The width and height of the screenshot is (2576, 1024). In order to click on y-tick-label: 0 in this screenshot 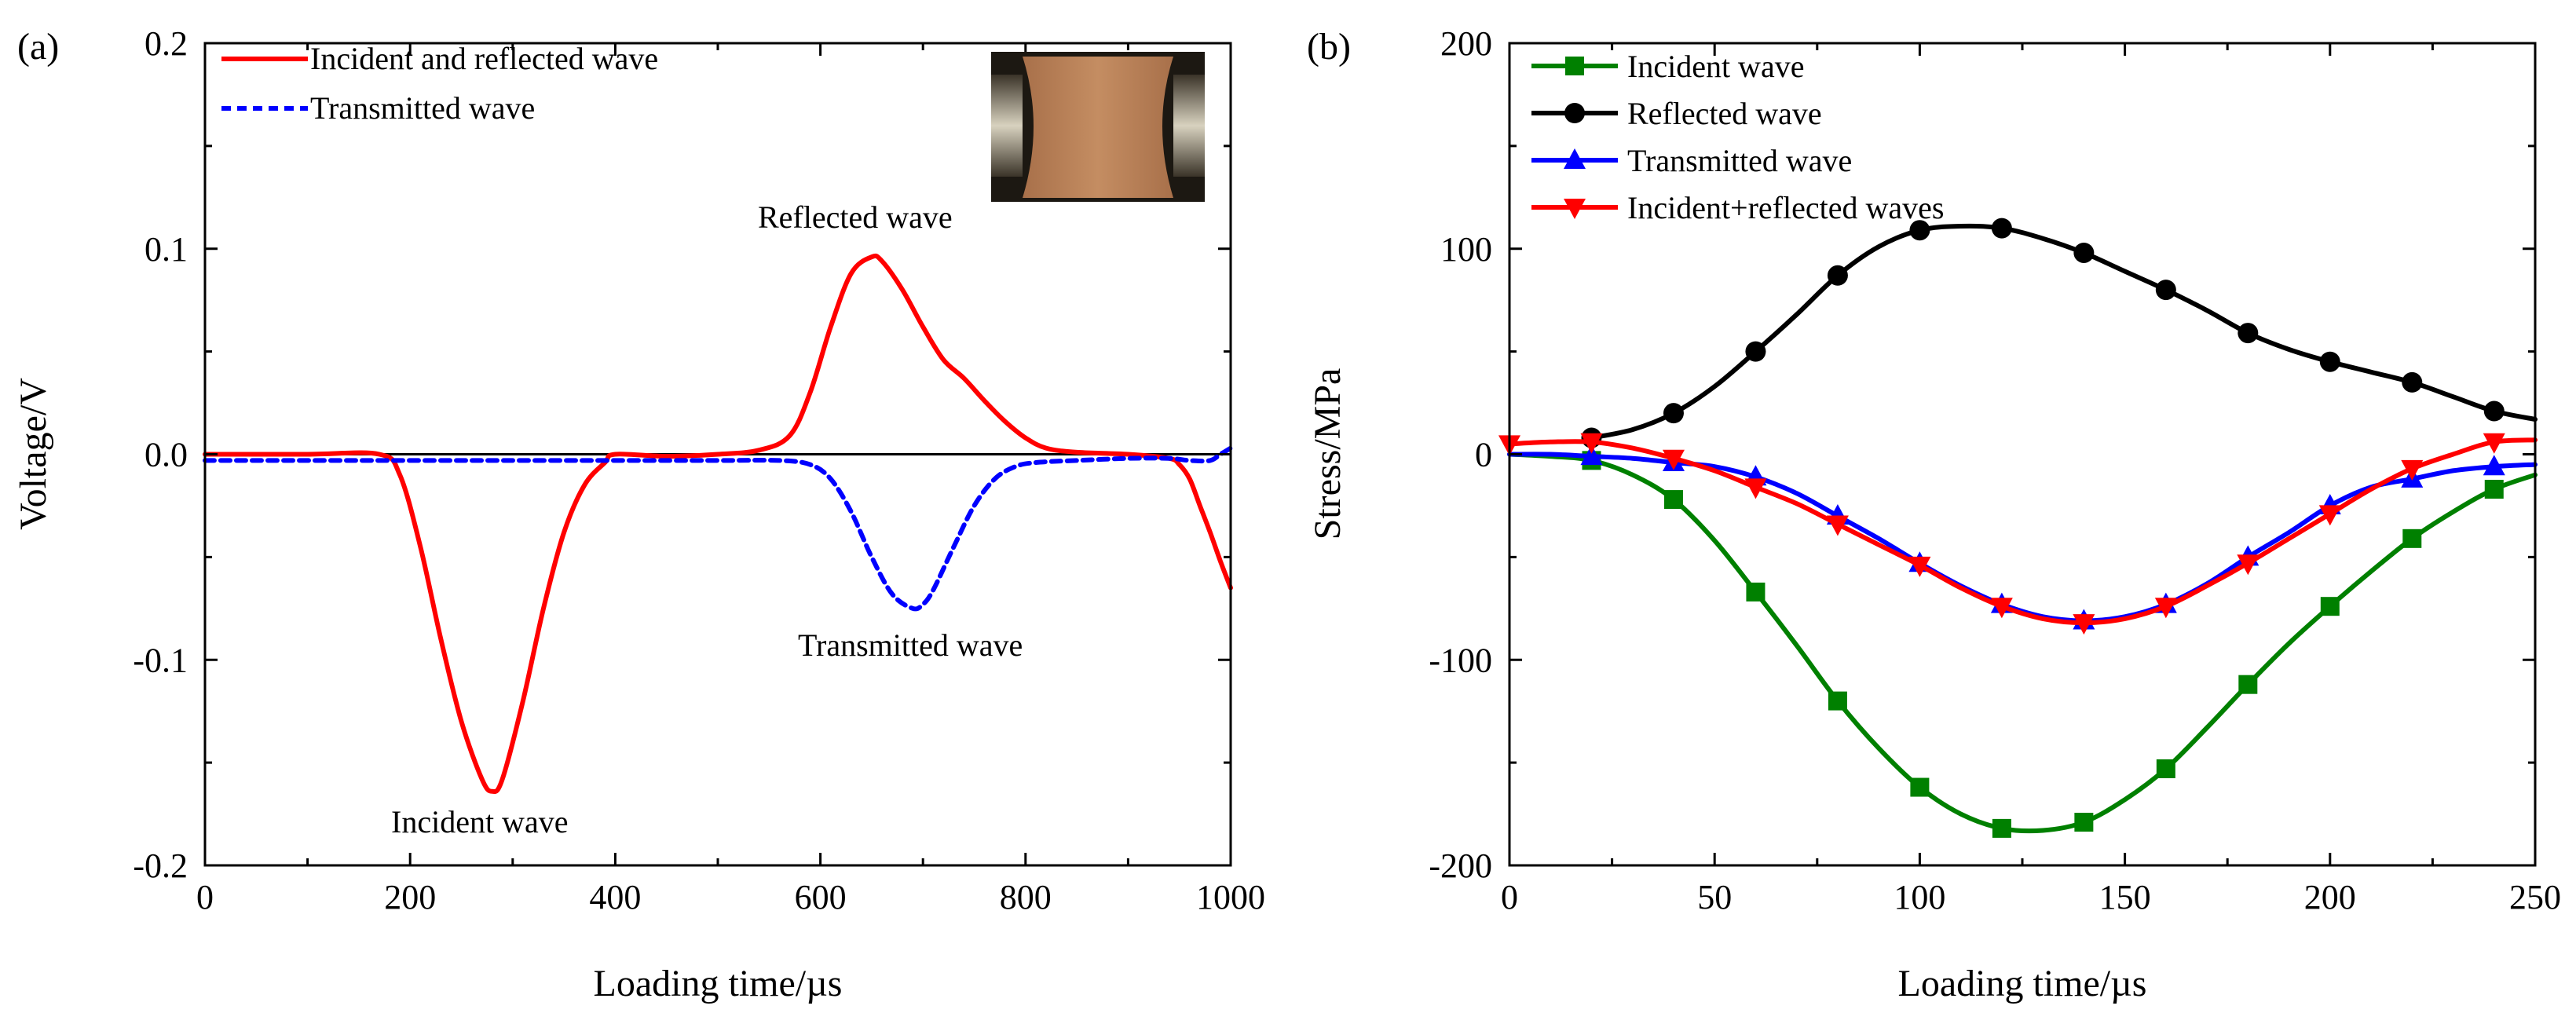, I will do `click(1484, 455)`.